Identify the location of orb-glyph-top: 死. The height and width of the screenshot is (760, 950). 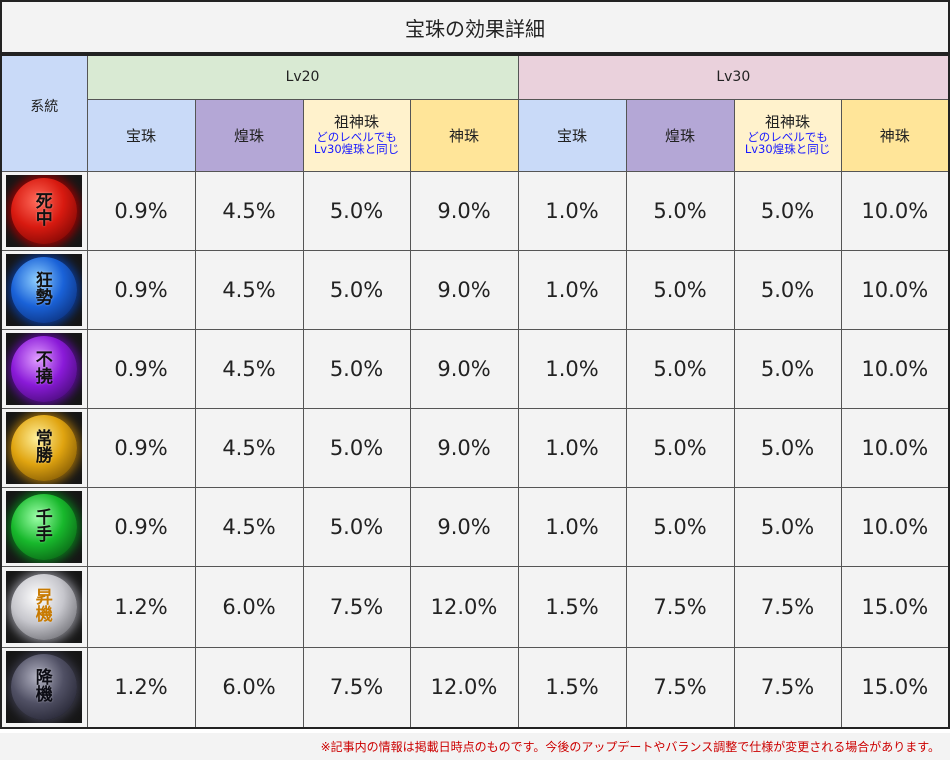
(44, 201).